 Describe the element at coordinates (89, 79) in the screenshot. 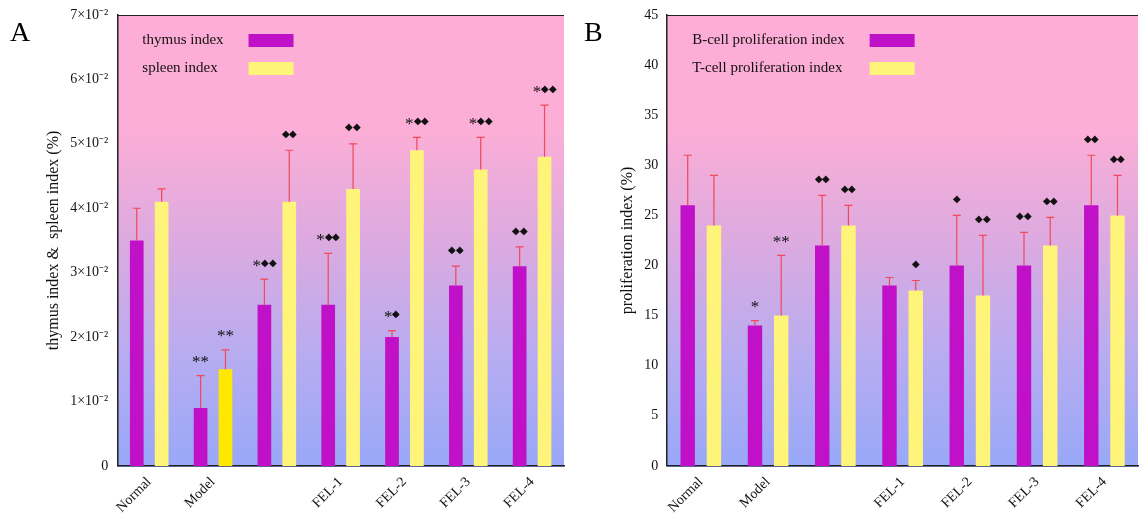

I see `y-tick-label: 6×10⁻²` at that location.